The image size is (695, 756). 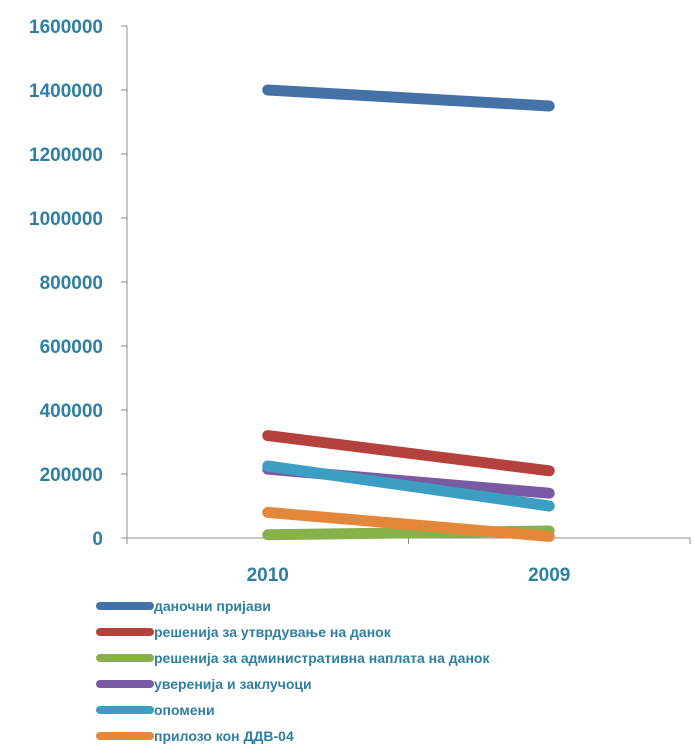 What do you see at coordinates (268, 575) in the screenshot?
I see `x-category-label: 2010` at bounding box center [268, 575].